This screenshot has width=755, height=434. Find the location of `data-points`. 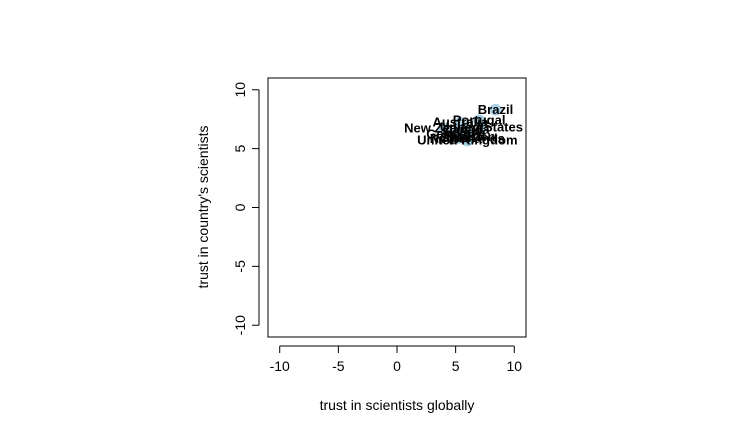

data-points is located at coordinates (469, 125).